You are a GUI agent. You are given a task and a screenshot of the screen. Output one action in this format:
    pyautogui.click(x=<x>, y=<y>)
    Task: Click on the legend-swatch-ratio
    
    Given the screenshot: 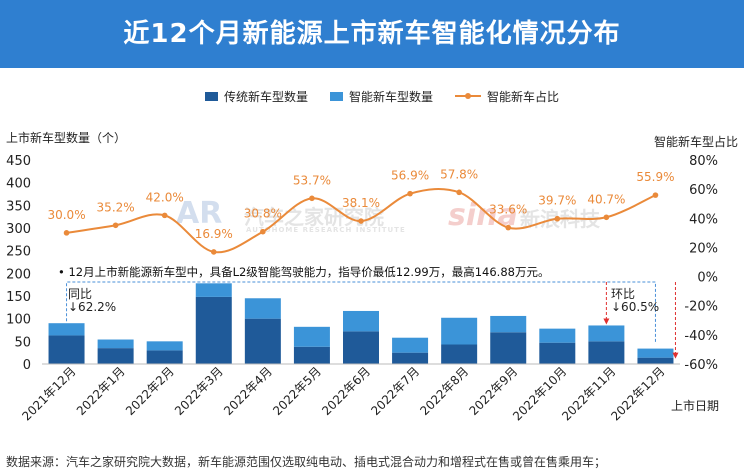 What is the action you would take?
    pyautogui.click(x=468, y=96)
    